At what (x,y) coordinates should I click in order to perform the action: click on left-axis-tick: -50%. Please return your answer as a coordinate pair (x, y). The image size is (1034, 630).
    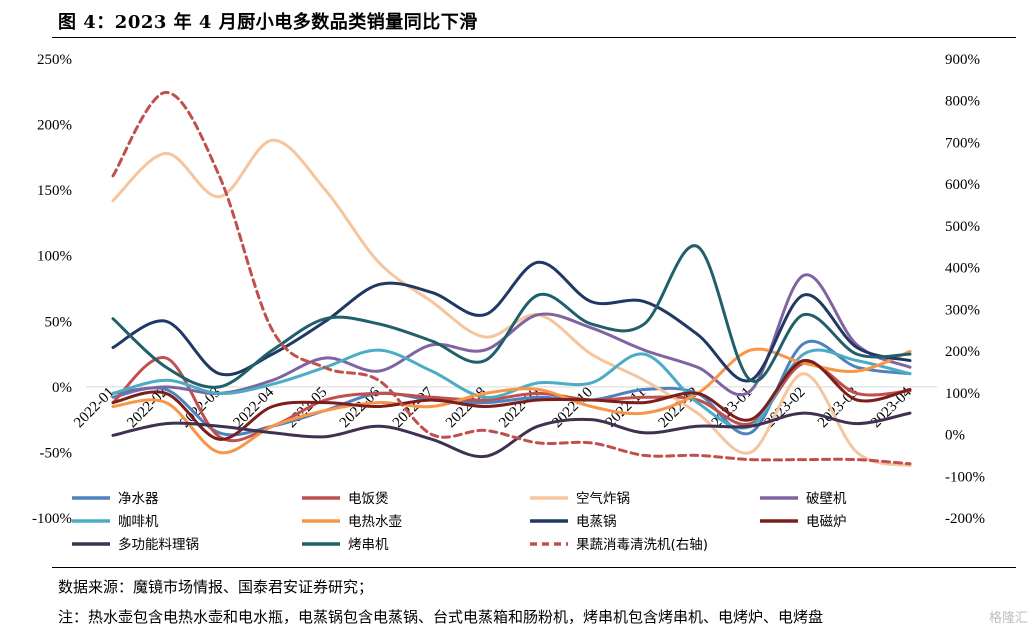
    Looking at the image, I should click on (56, 453).